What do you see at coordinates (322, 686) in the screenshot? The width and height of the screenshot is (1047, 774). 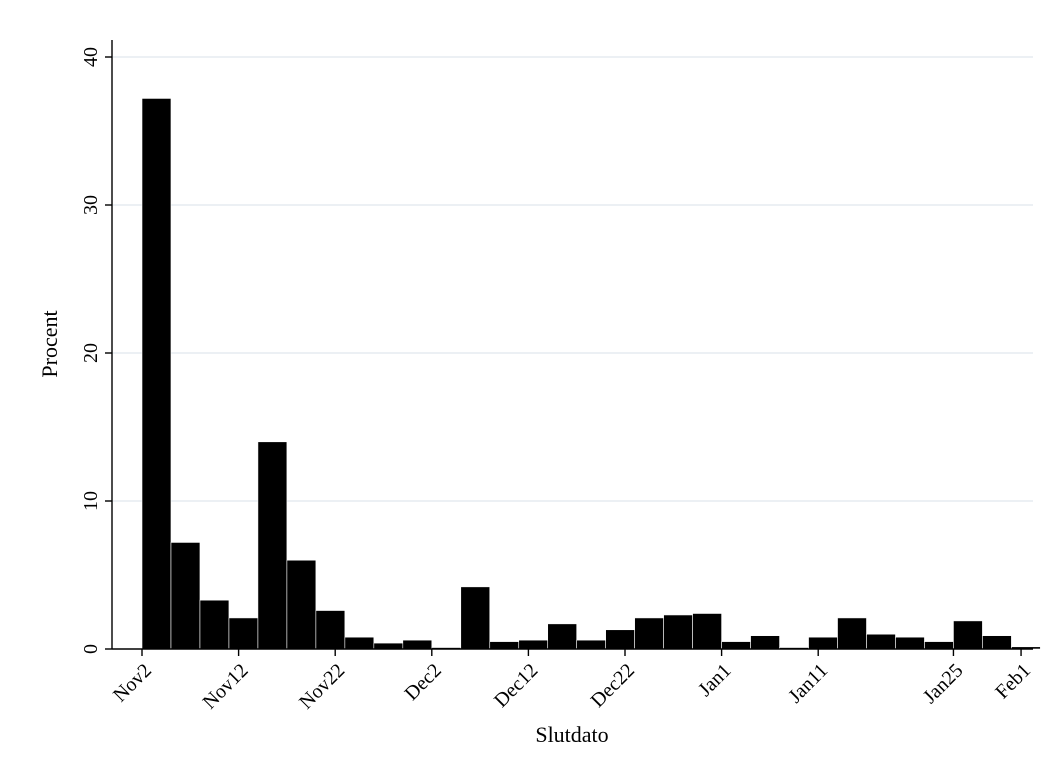 I see `x-tick-label-Nov22: Nov22` at bounding box center [322, 686].